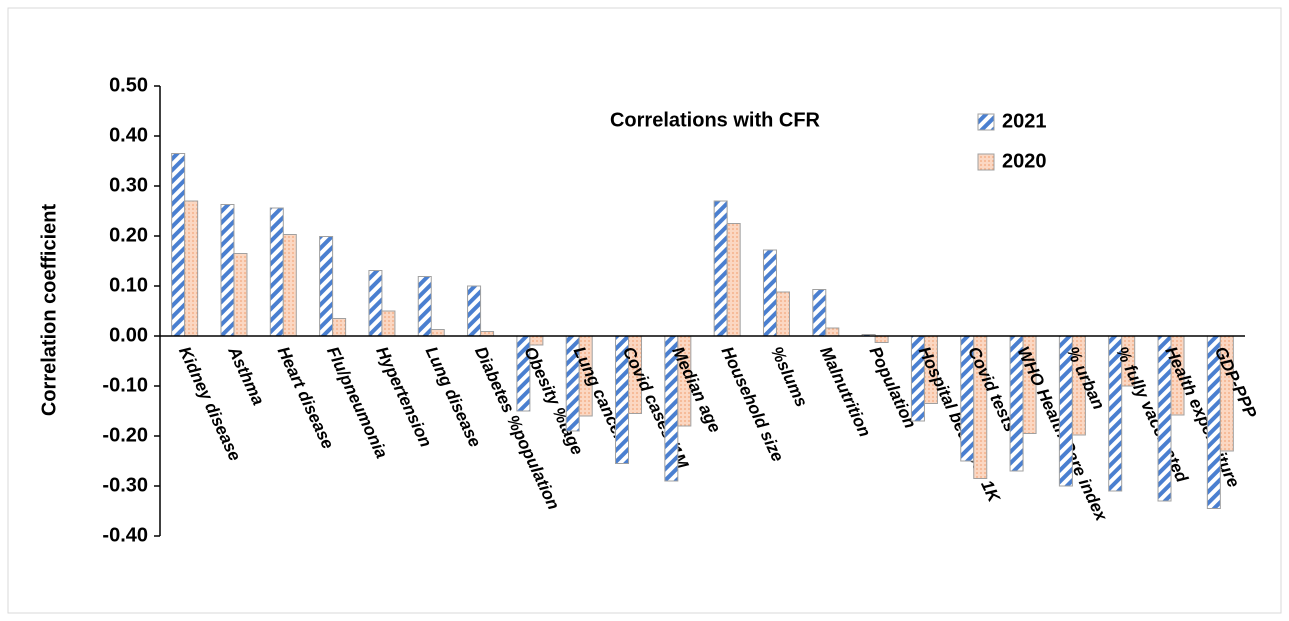  Describe the element at coordinates (128, 235) in the screenshot. I see `y-tick-label: 0.20` at that location.